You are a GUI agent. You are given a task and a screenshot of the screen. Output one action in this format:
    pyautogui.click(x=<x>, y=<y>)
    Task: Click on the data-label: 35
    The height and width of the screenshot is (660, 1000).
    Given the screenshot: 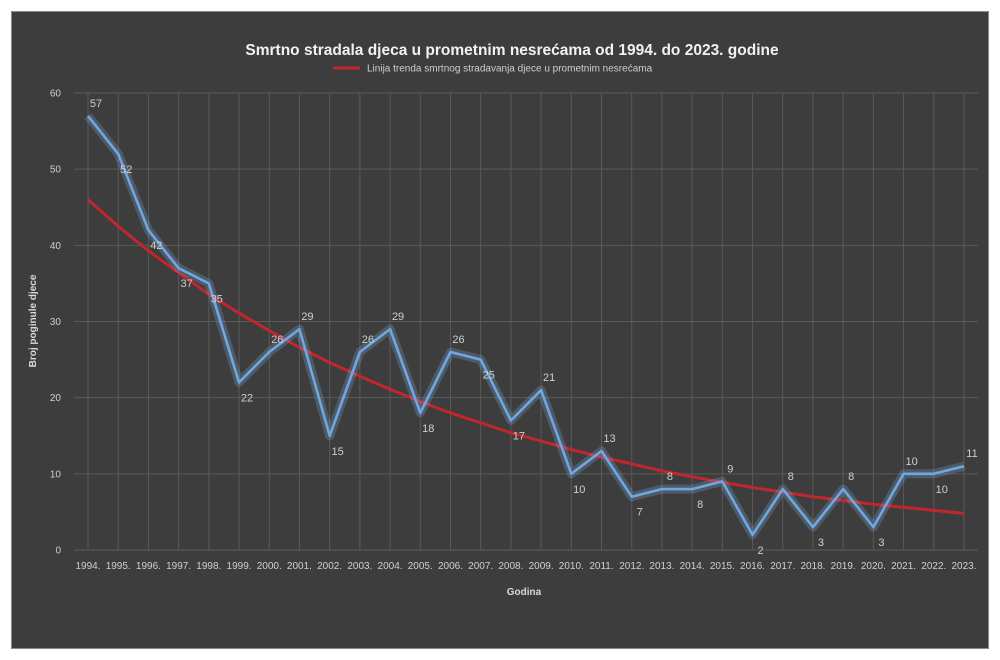 What is the action you would take?
    pyautogui.click(x=217, y=299)
    